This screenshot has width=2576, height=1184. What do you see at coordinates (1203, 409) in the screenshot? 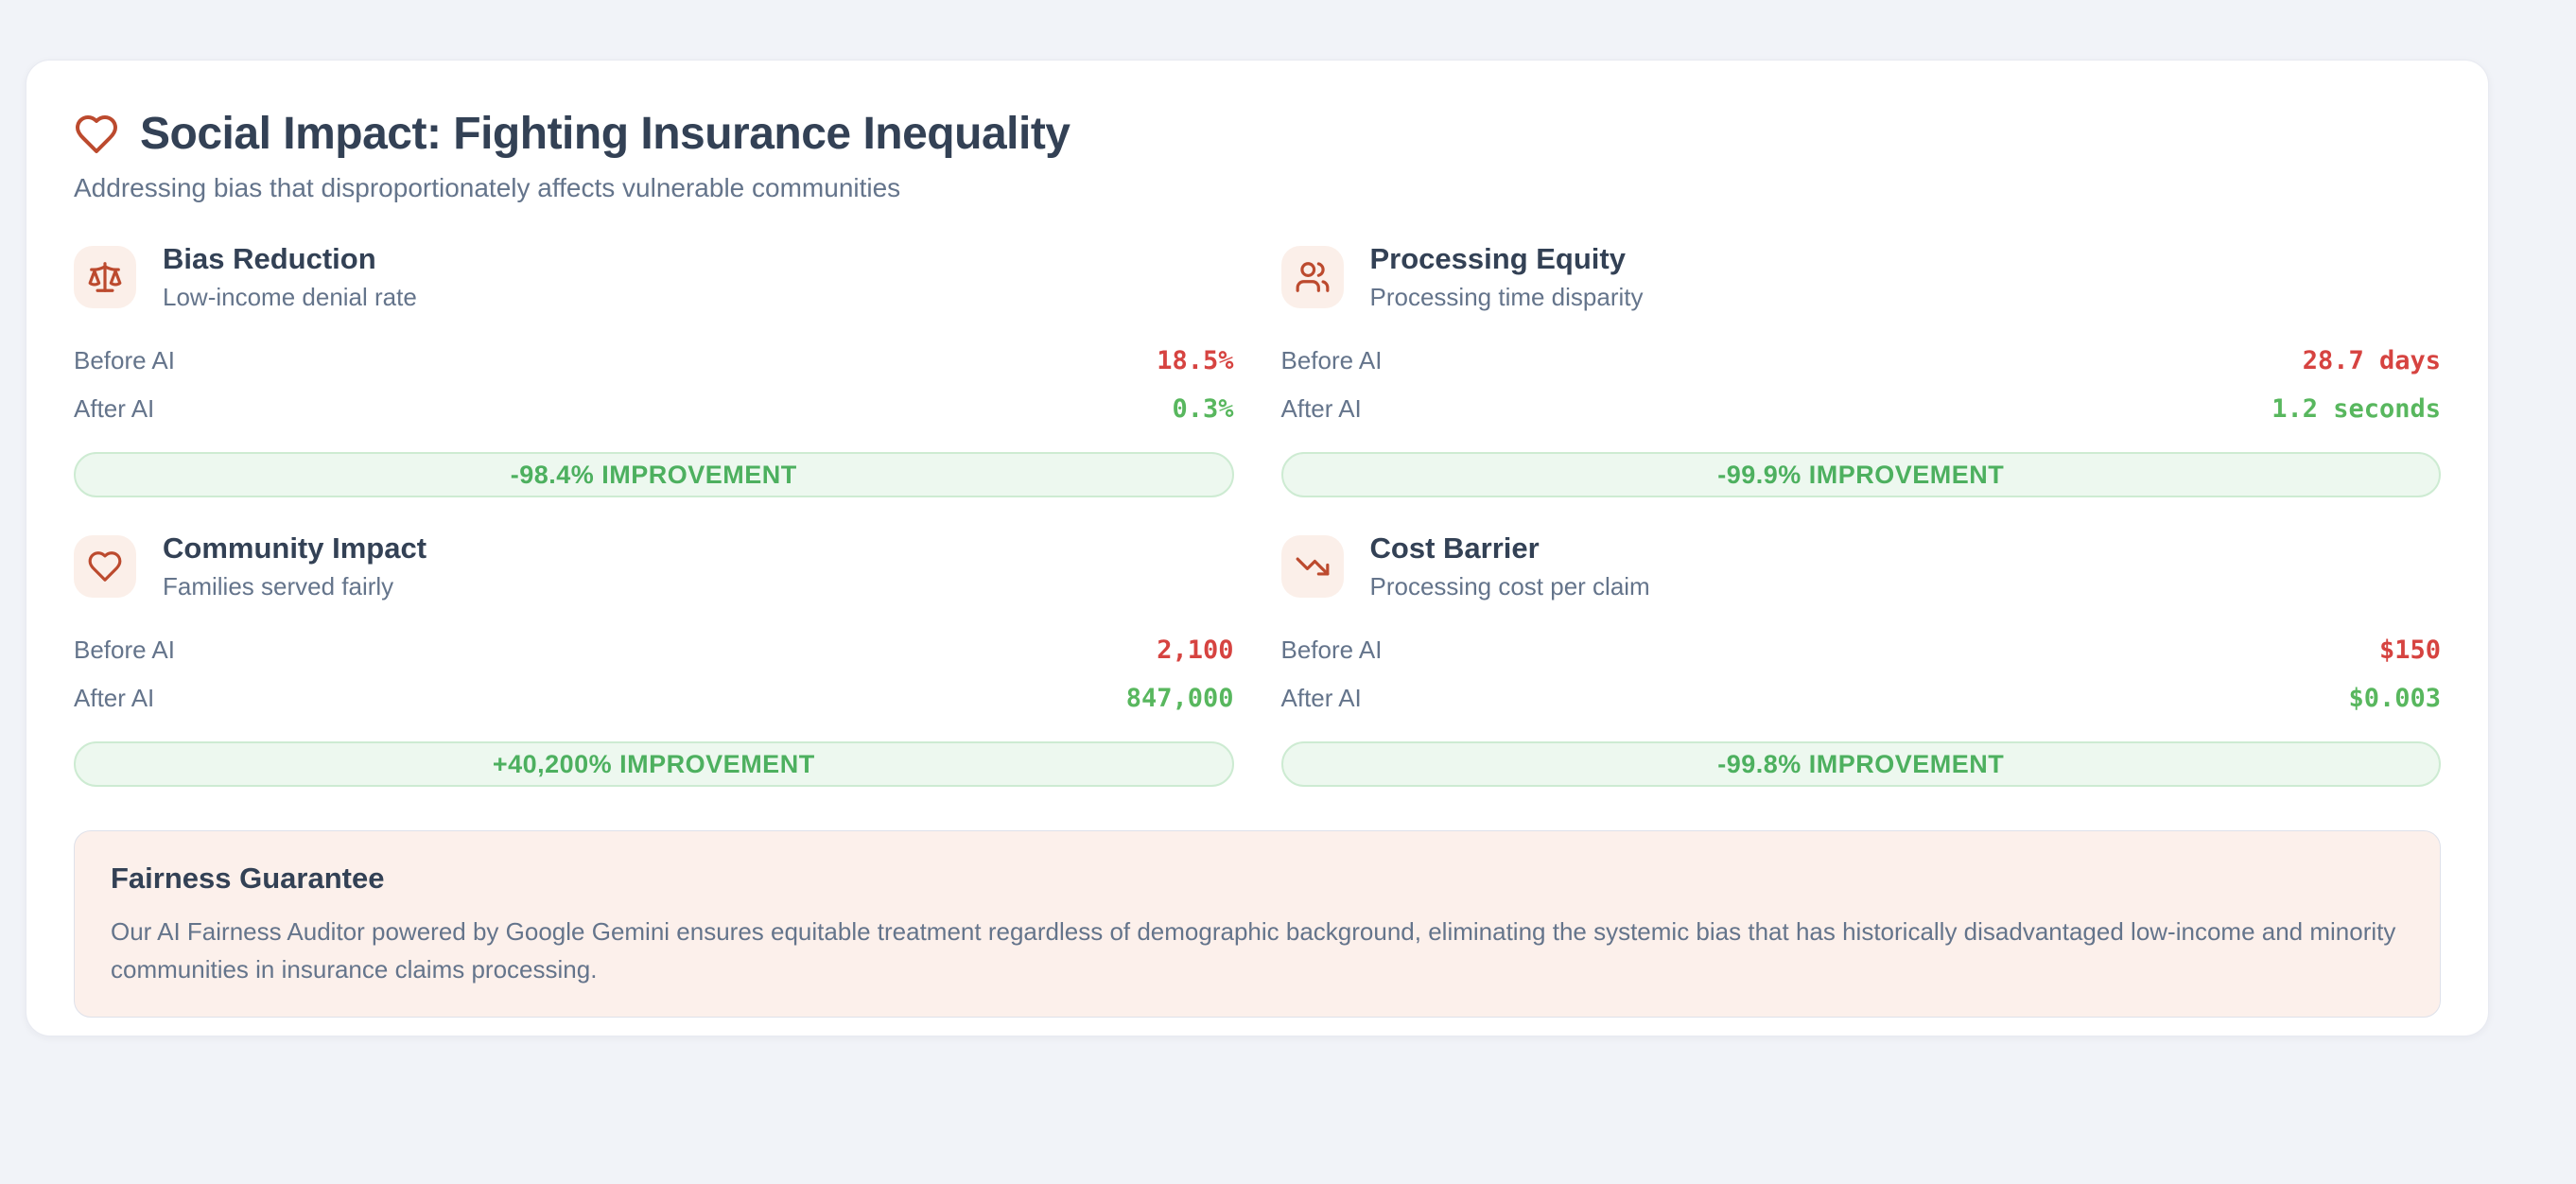
I see `after-value: 0.3%` at bounding box center [1203, 409].